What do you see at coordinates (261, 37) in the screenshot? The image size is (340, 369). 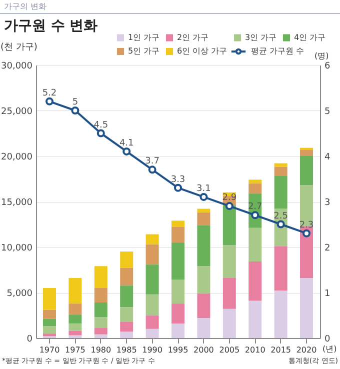 I see `legend-label: 3인 가구` at bounding box center [261, 37].